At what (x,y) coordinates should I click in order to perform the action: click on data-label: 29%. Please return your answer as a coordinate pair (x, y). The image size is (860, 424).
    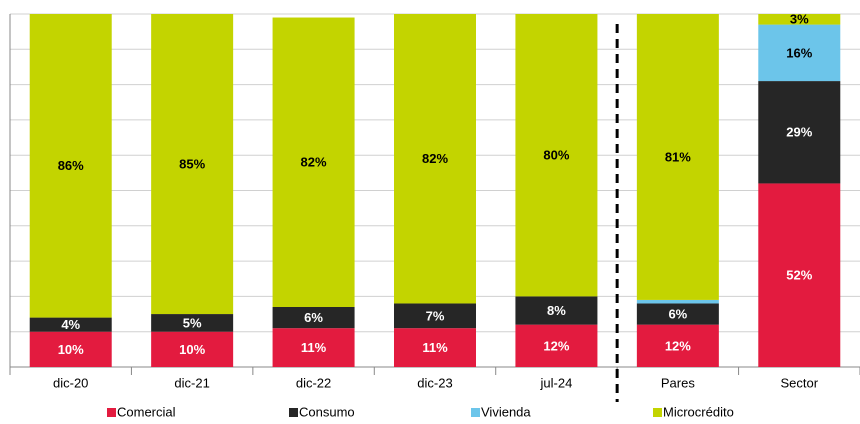
    Looking at the image, I should click on (799, 132).